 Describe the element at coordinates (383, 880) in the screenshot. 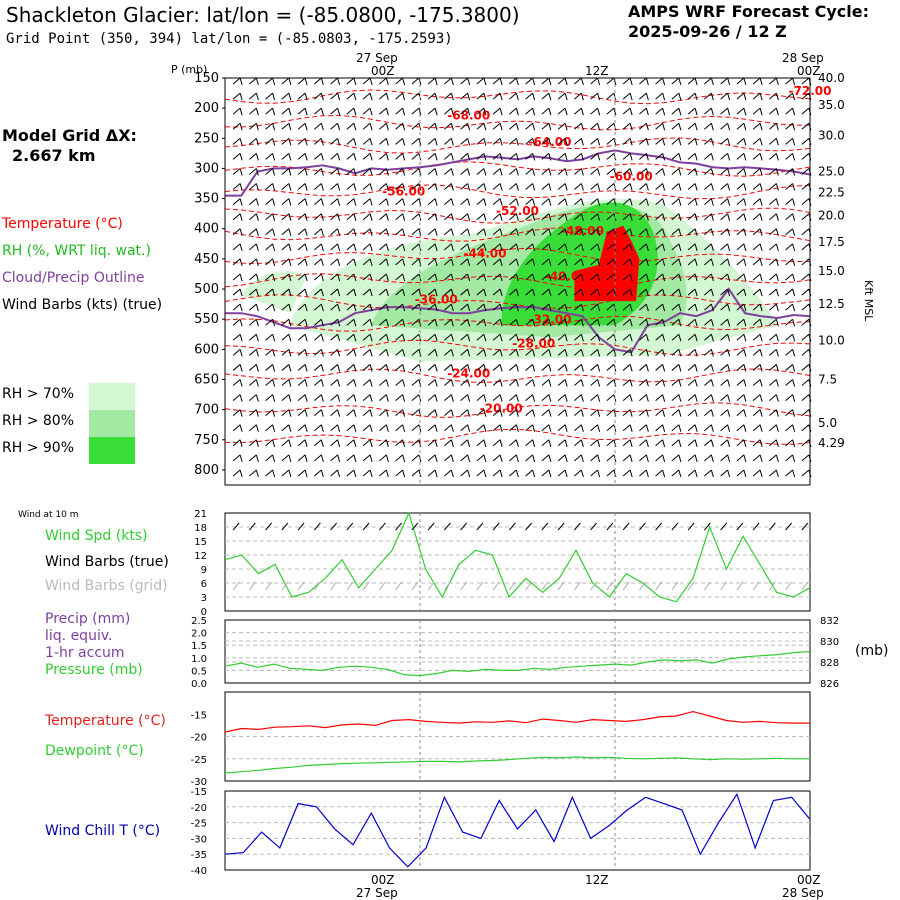

I see `bottom-hour-1: 00Z` at that location.